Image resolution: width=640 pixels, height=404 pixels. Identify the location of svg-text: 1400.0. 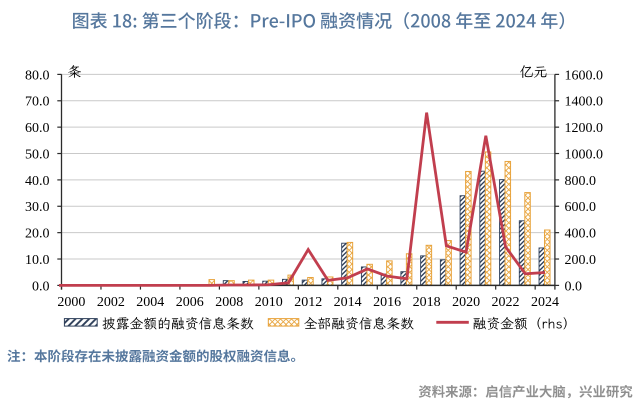
(584, 102).